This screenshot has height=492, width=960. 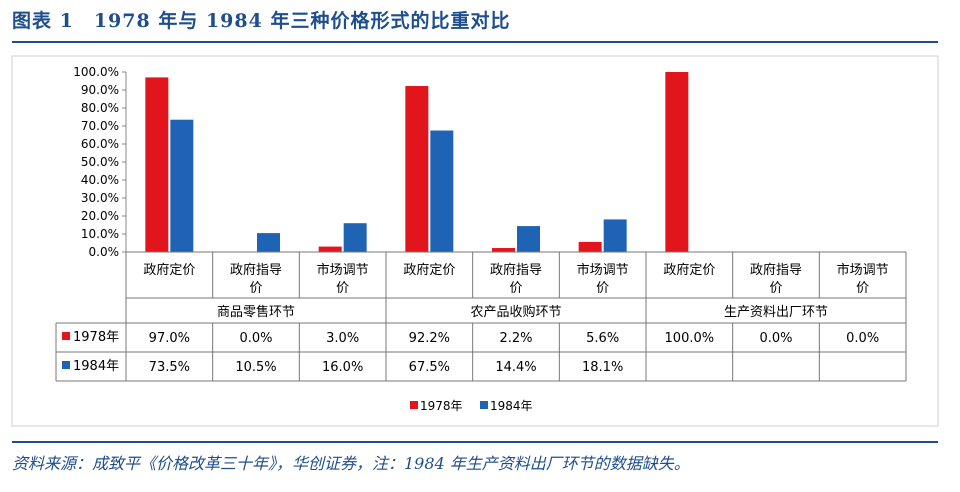 What do you see at coordinates (602, 367) in the screenshot?
I see `data-label: 18.1%` at bounding box center [602, 367].